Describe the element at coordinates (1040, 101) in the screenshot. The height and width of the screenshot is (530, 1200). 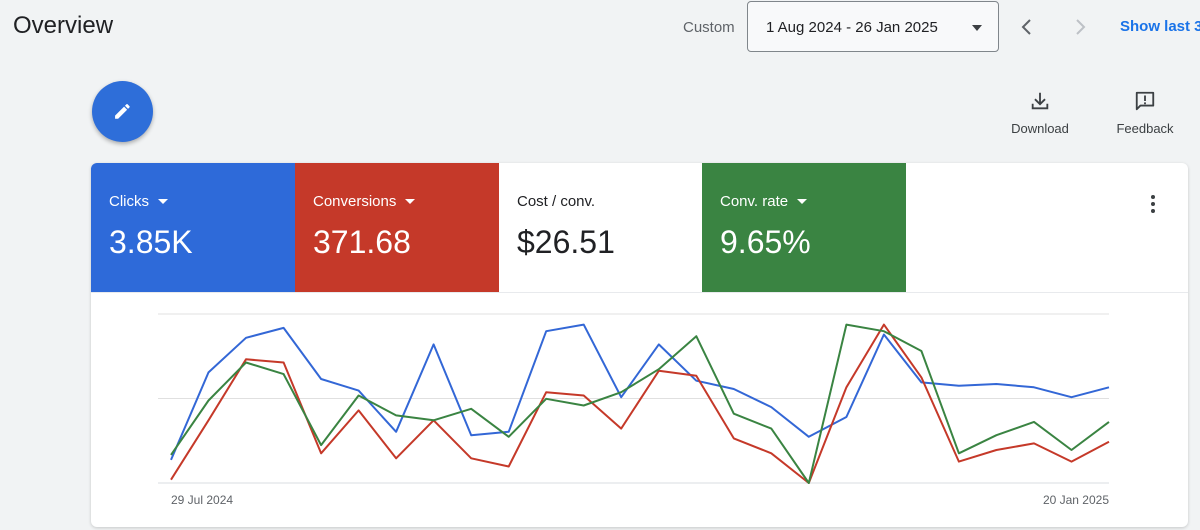
I see `download-icon` at that location.